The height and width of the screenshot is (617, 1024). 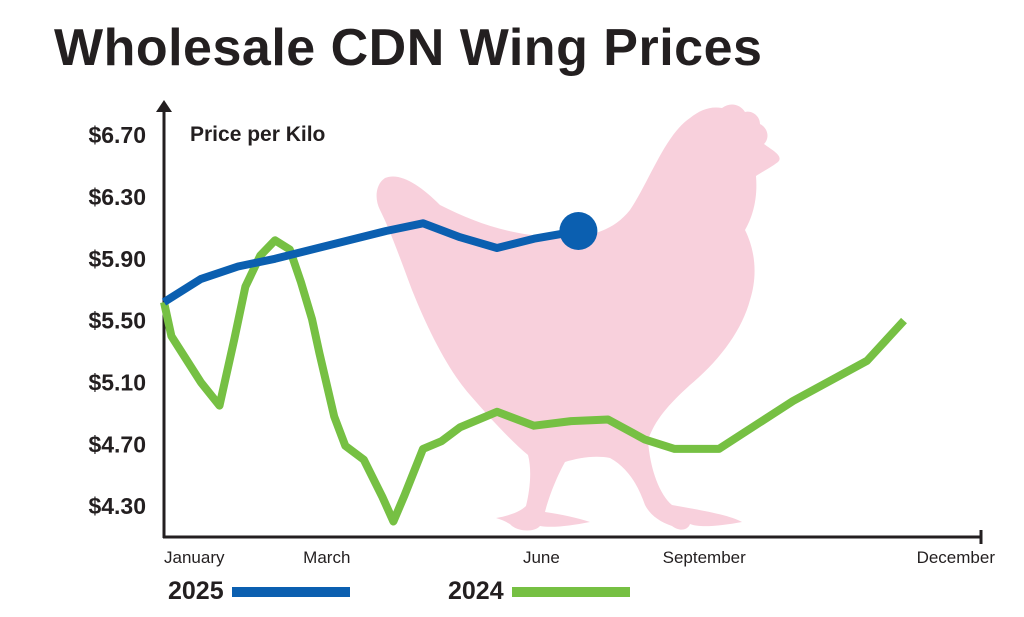 I want to click on x-tick-label: January, so click(x=194, y=557).